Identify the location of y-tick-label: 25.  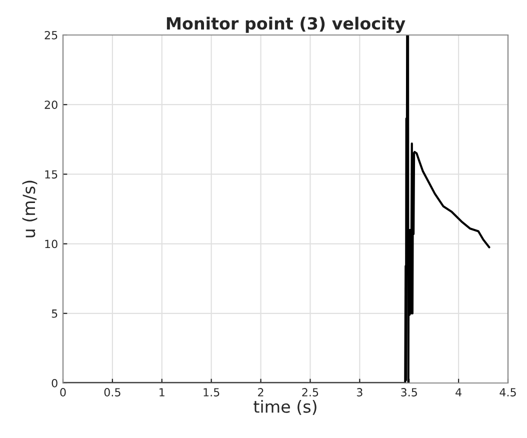
(51, 35).